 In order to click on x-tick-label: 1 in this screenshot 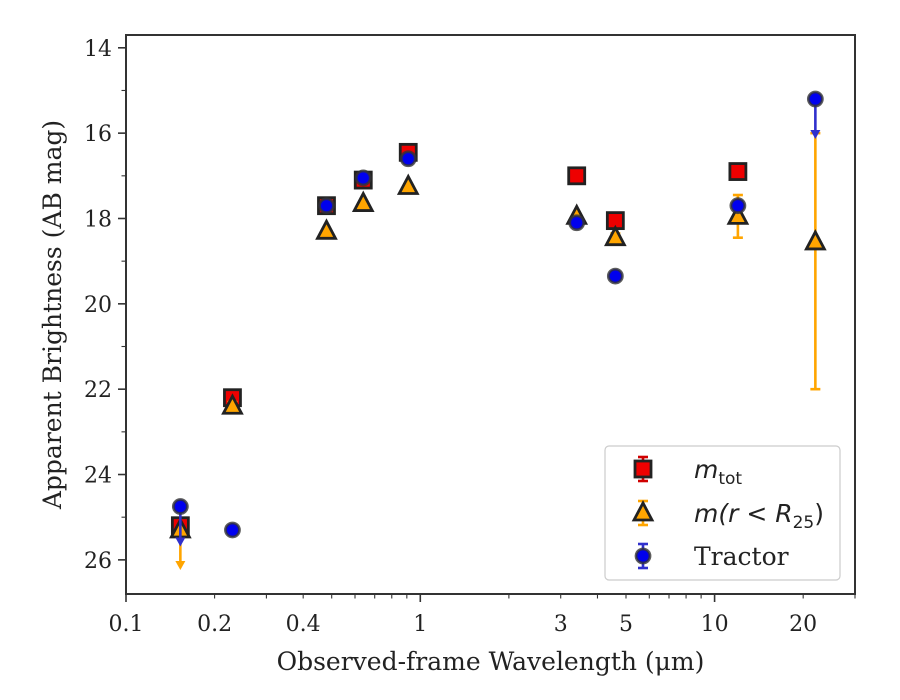, I will do `click(420, 624)`.